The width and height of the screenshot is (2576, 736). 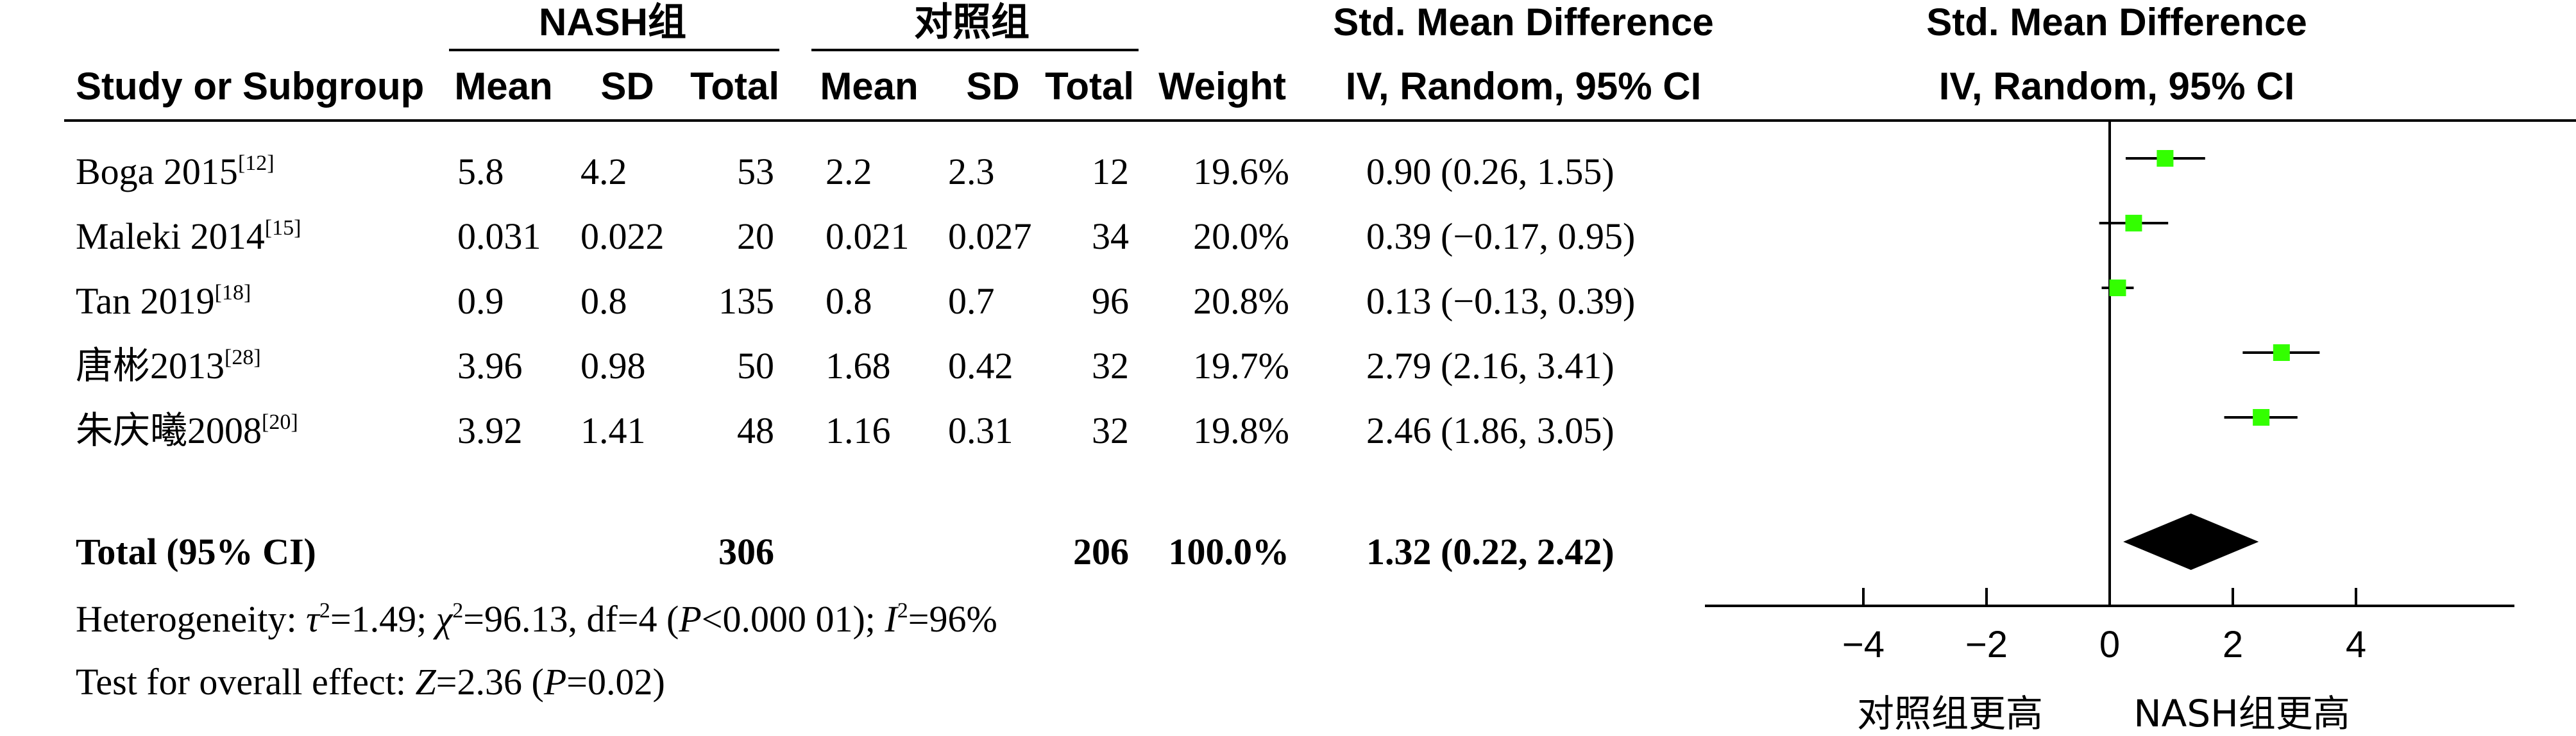 What do you see at coordinates (2109, 644) in the screenshot?
I see `x-axis-tick-label: 0` at bounding box center [2109, 644].